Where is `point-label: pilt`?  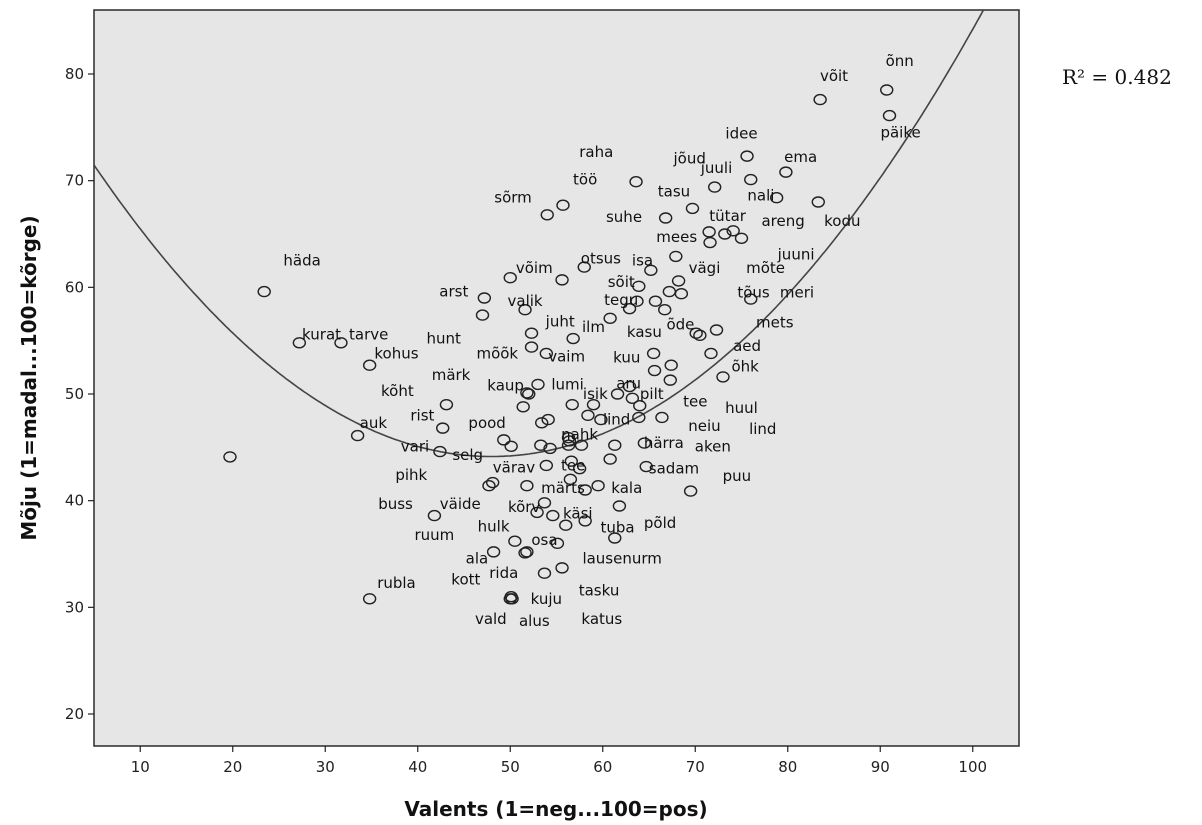
point-label: pilt is located at coordinates (652, 394).